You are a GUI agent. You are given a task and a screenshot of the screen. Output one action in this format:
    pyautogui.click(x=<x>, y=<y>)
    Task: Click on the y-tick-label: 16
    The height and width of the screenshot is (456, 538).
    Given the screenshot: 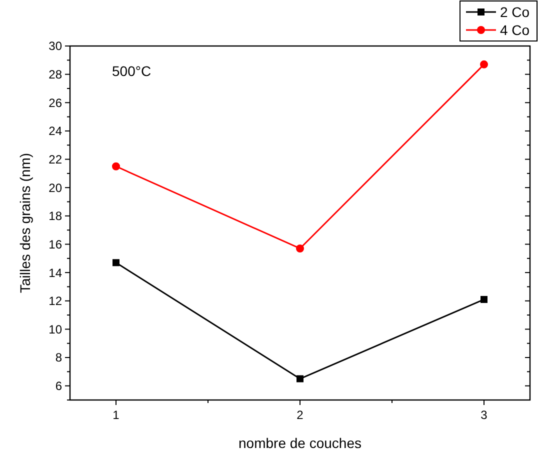 What is the action you would take?
    pyautogui.click(x=55, y=244)
    